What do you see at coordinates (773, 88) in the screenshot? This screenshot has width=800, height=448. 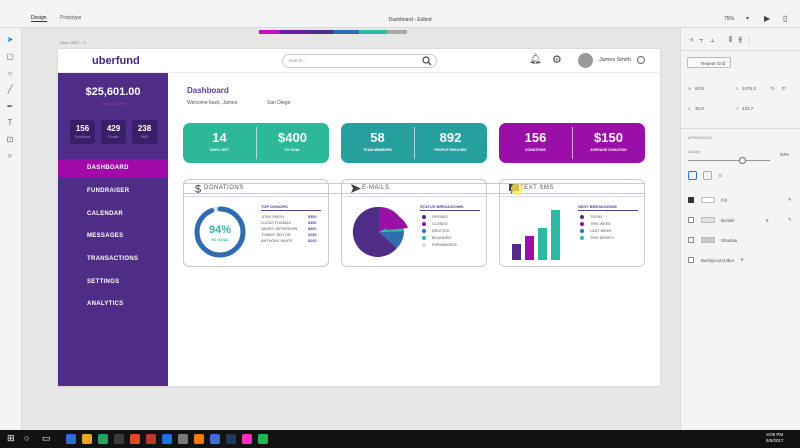 I see `rotate-icon: ↻` at bounding box center [773, 88].